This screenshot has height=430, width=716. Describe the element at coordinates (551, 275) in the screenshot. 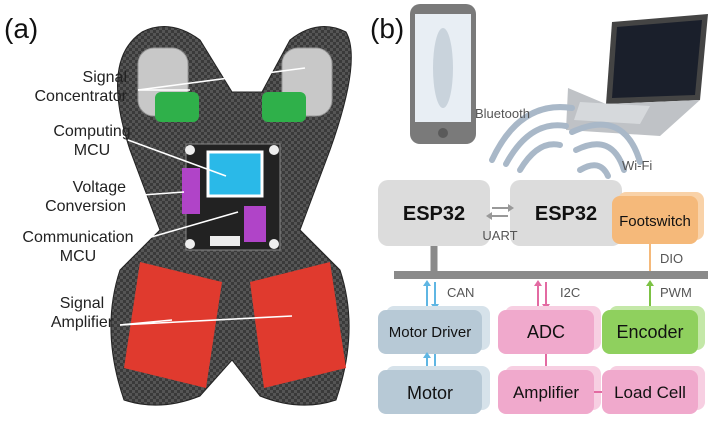

I see `system-bus` at that location.